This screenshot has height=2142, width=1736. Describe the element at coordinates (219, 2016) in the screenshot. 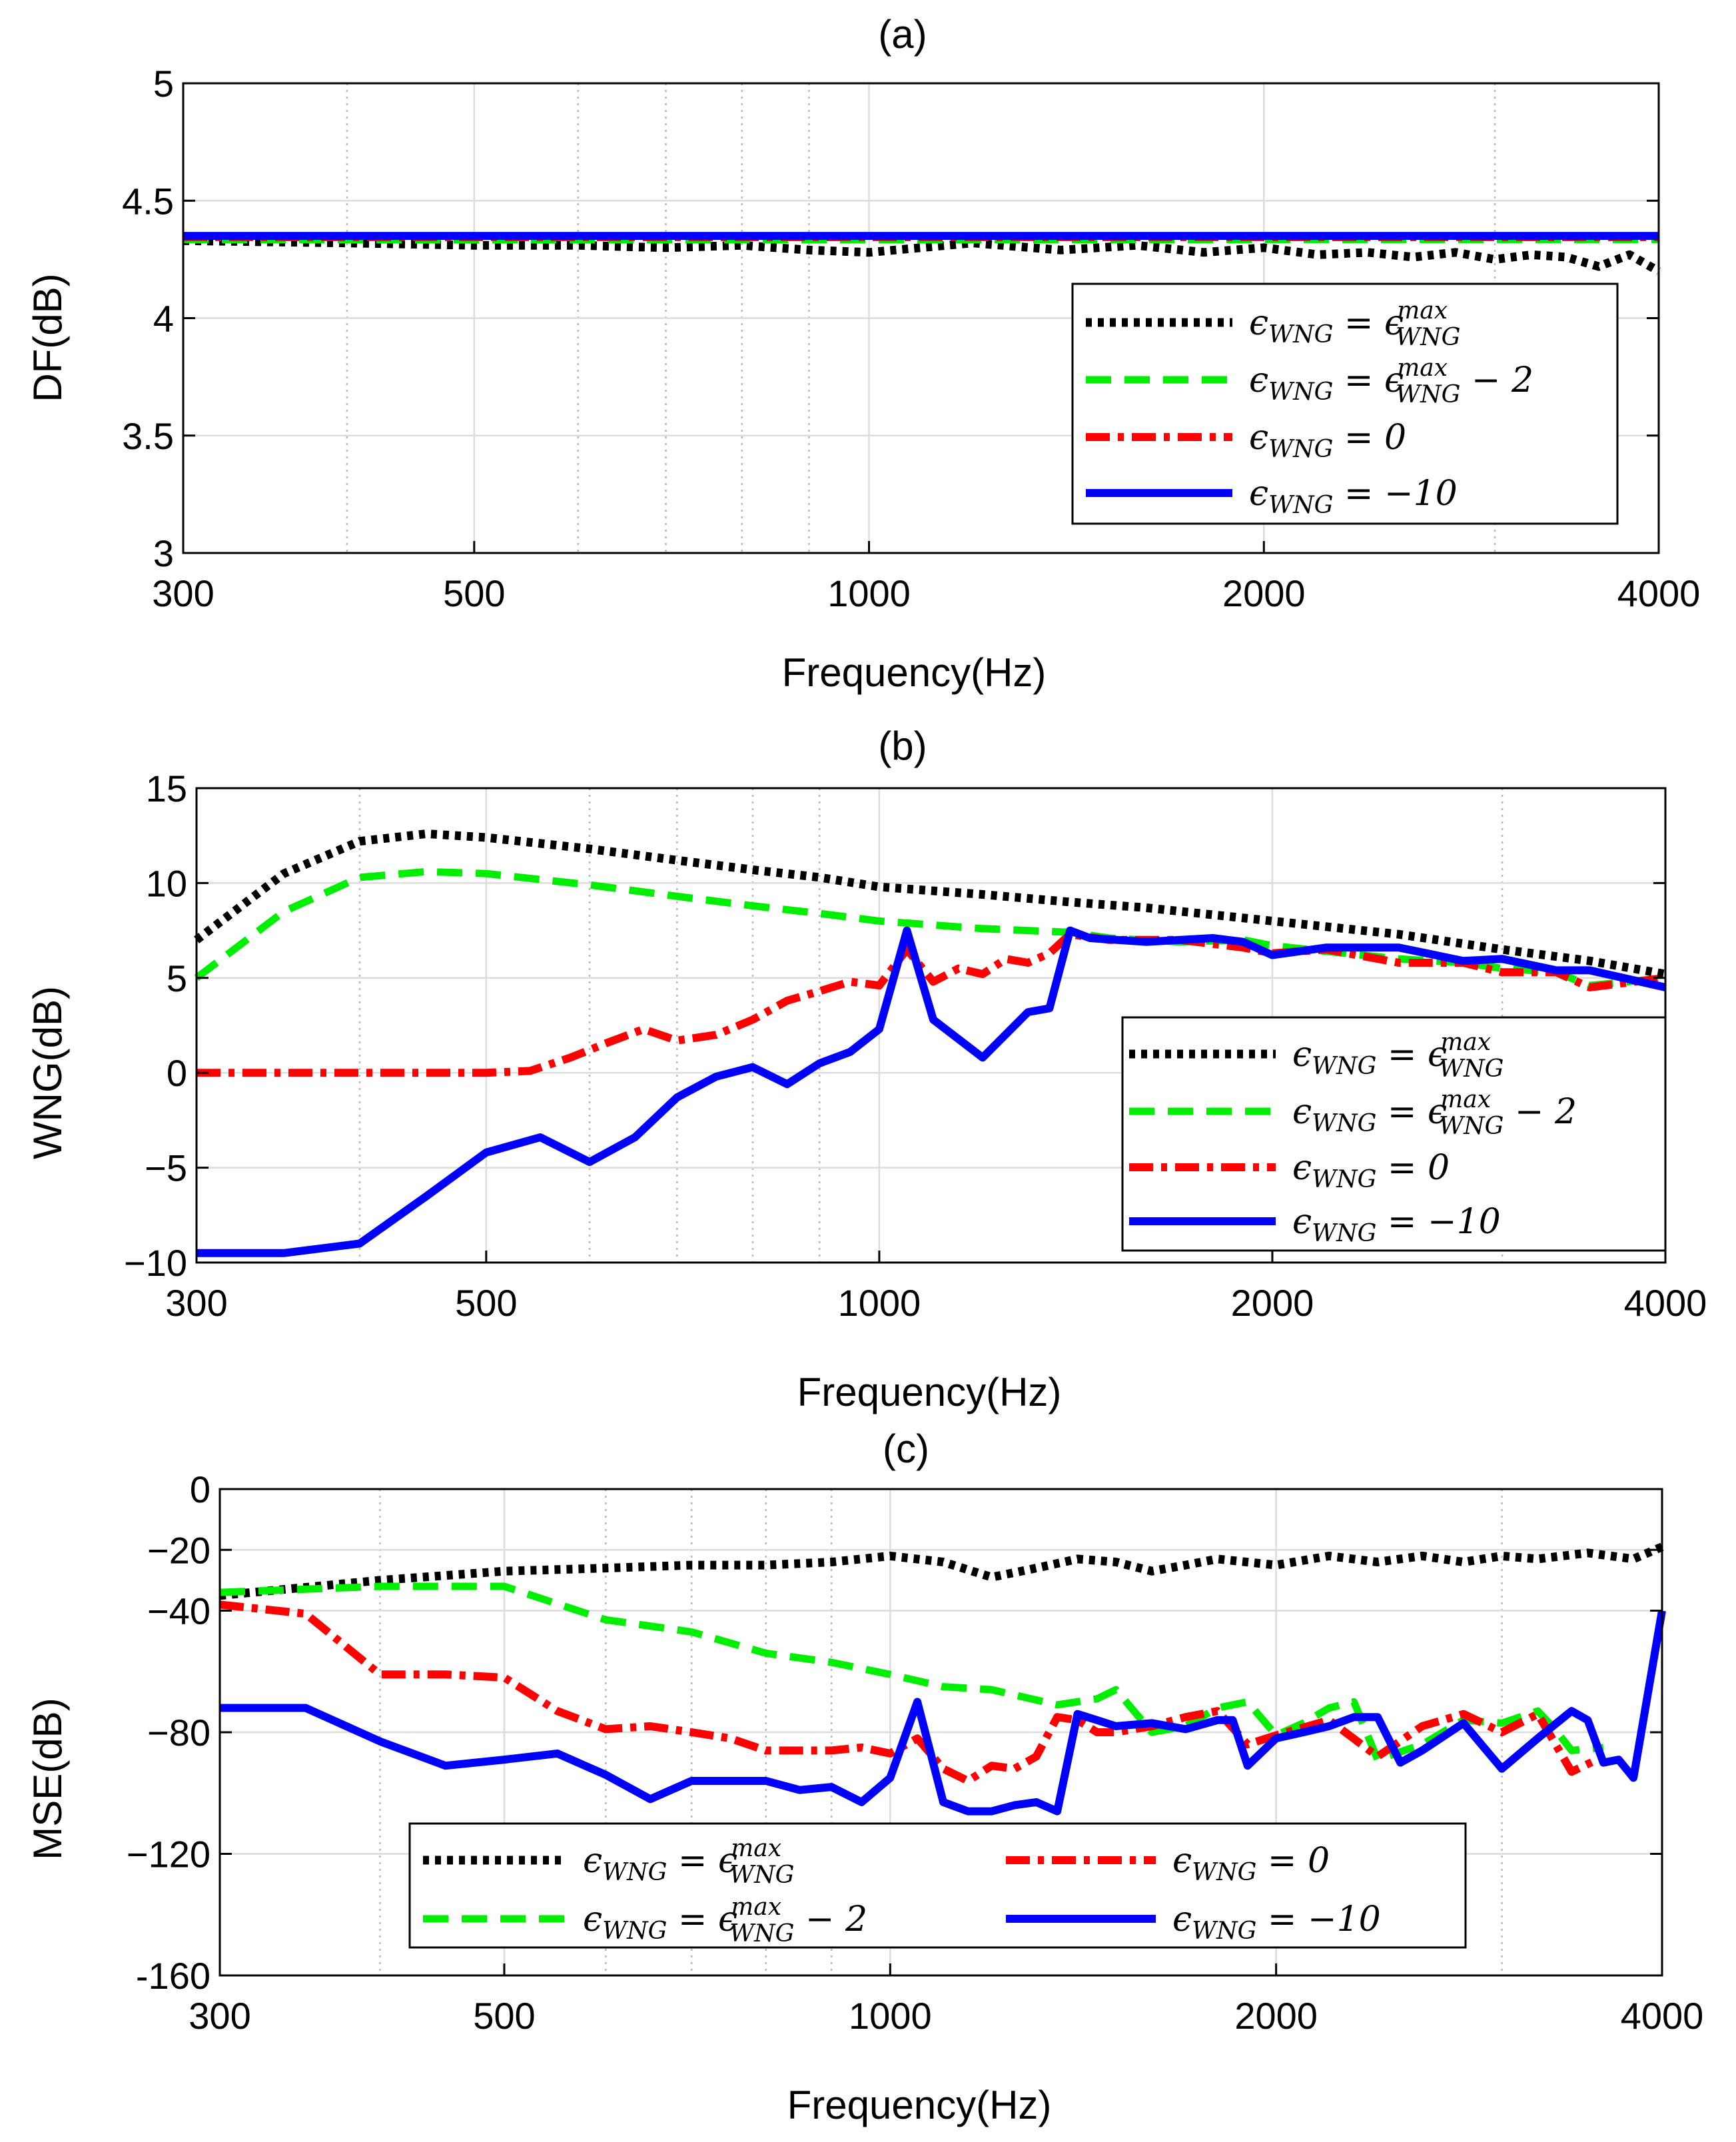

I see `panel-c-x-tick-label: 300` at that location.